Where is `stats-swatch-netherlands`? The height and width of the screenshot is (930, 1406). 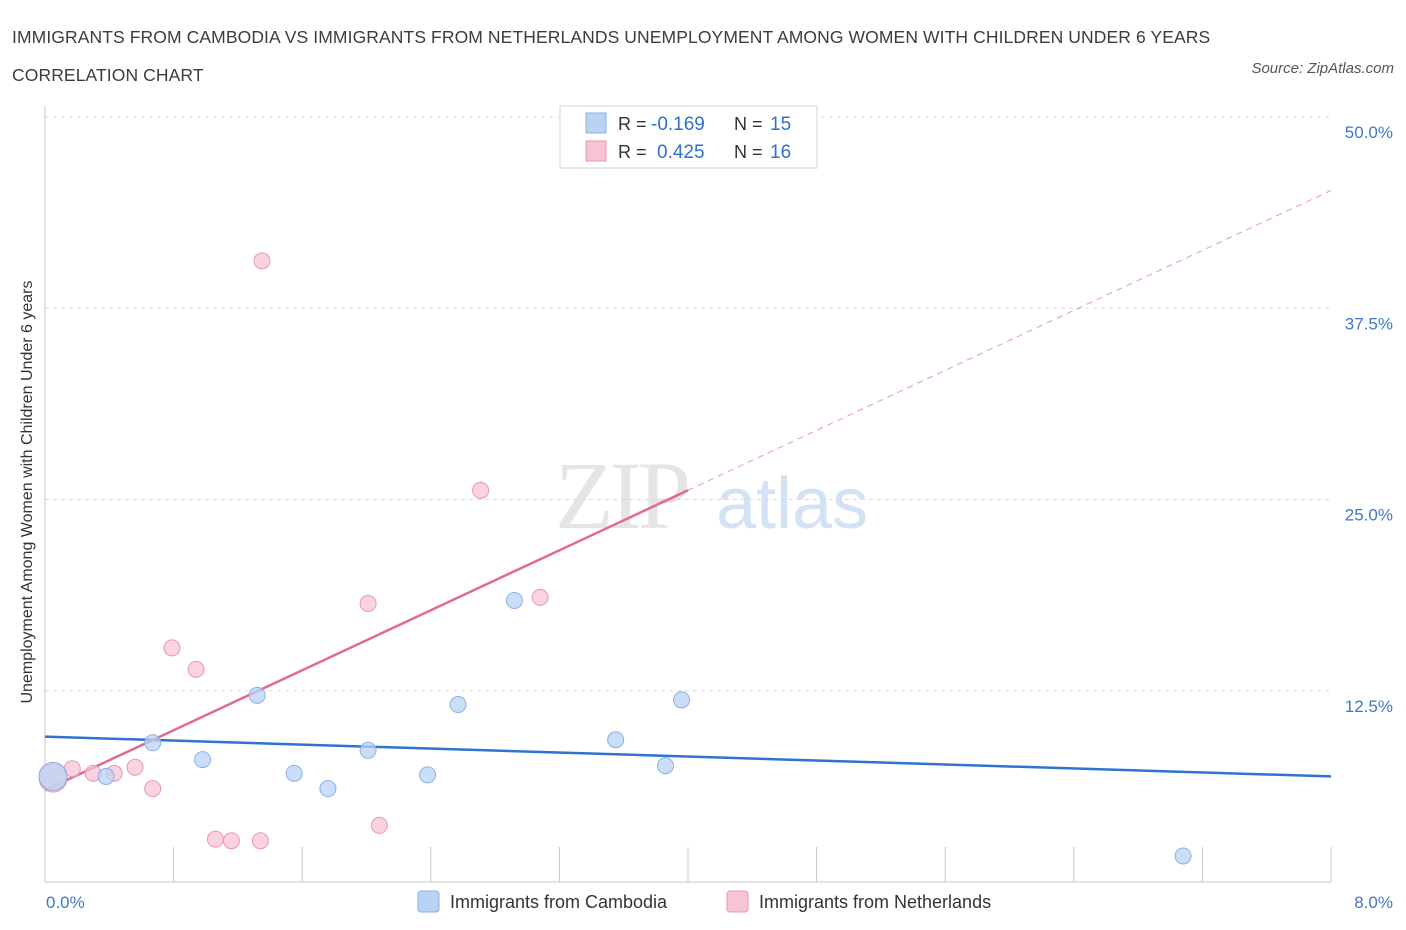
stats-swatch-netherlands is located at coordinates (596, 151).